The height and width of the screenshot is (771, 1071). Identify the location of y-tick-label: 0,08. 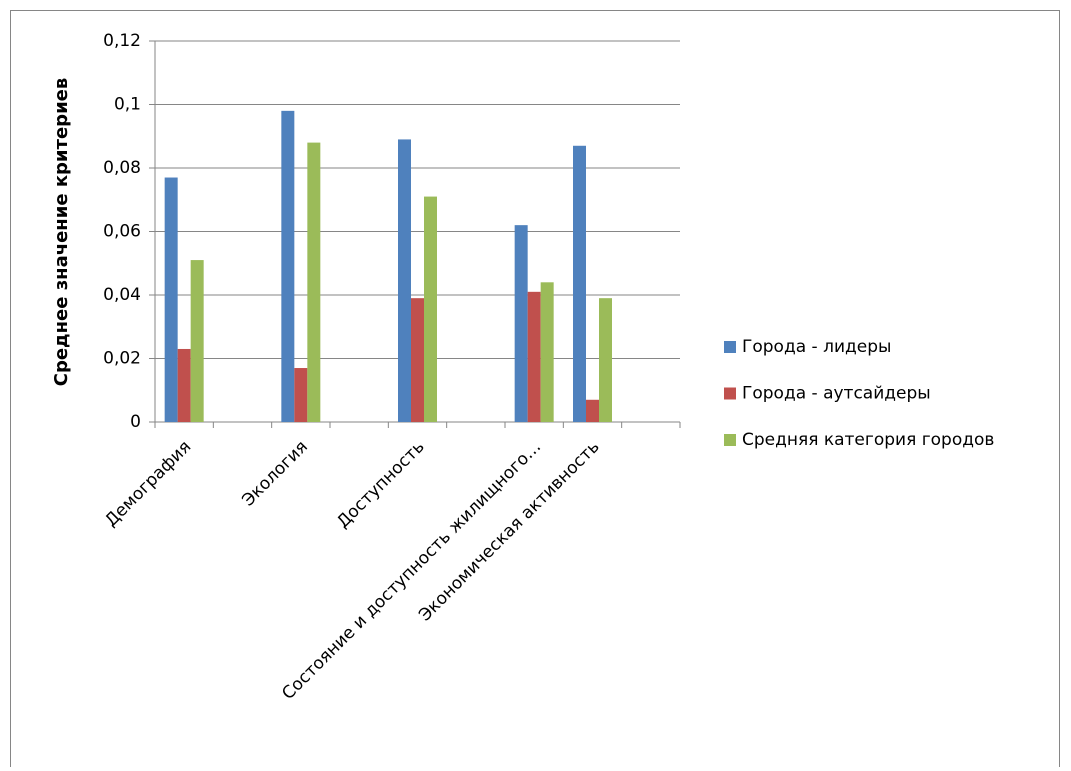
(122, 168).